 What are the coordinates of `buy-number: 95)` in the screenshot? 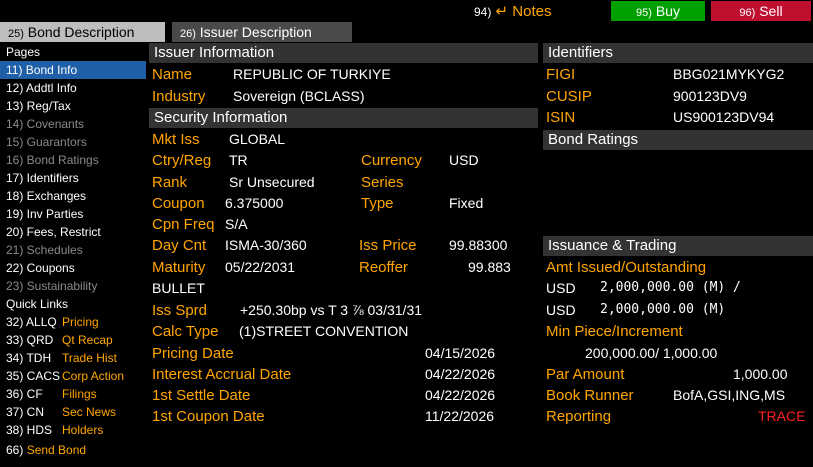 It's located at (644, 13).